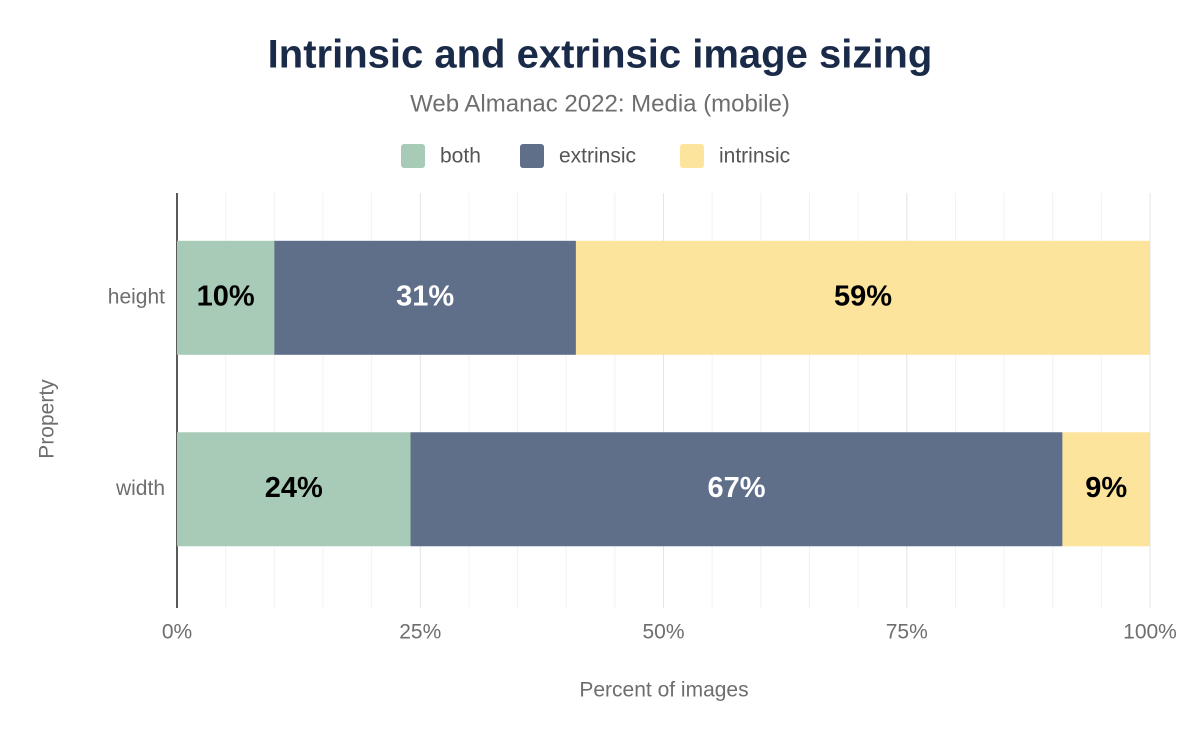 The height and width of the screenshot is (742, 1200). What do you see at coordinates (1150, 632) in the screenshot?
I see `x-tick-label: 100%` at bounding box center [1150, 632].